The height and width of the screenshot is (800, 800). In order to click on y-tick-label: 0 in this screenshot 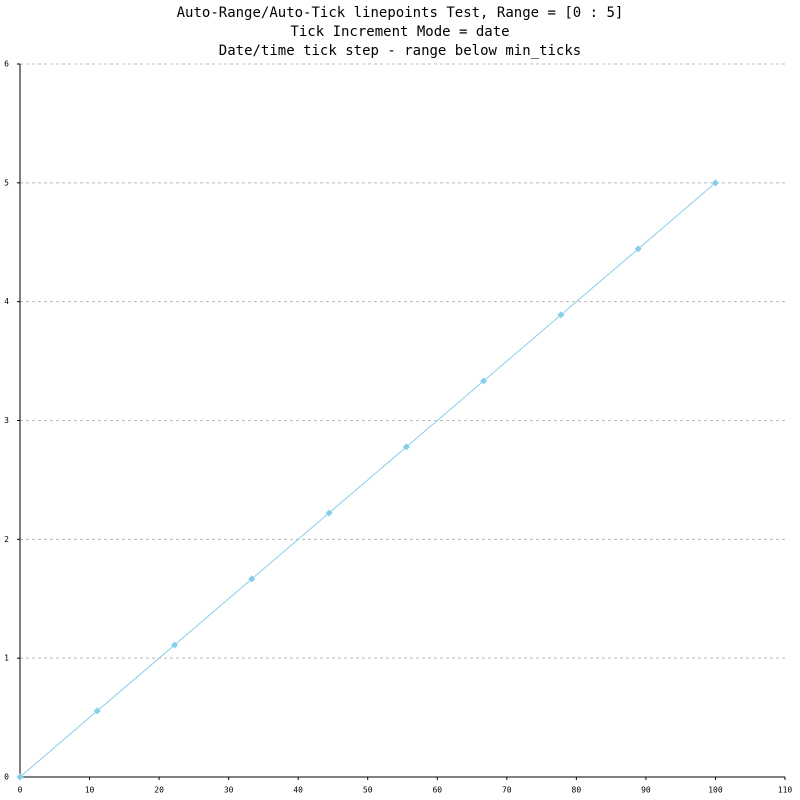, I will do `click(6, 777)`.